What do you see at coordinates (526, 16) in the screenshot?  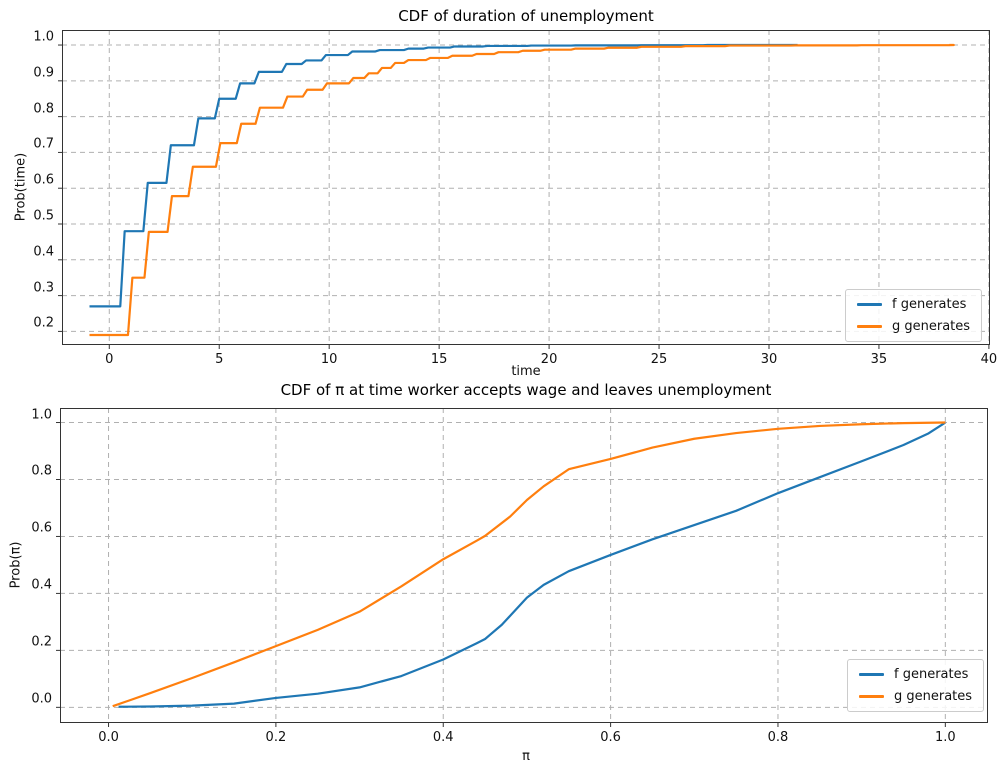 I see `top-chart-title: CDF of duration of unemployment` at bounding box center [526, 16].